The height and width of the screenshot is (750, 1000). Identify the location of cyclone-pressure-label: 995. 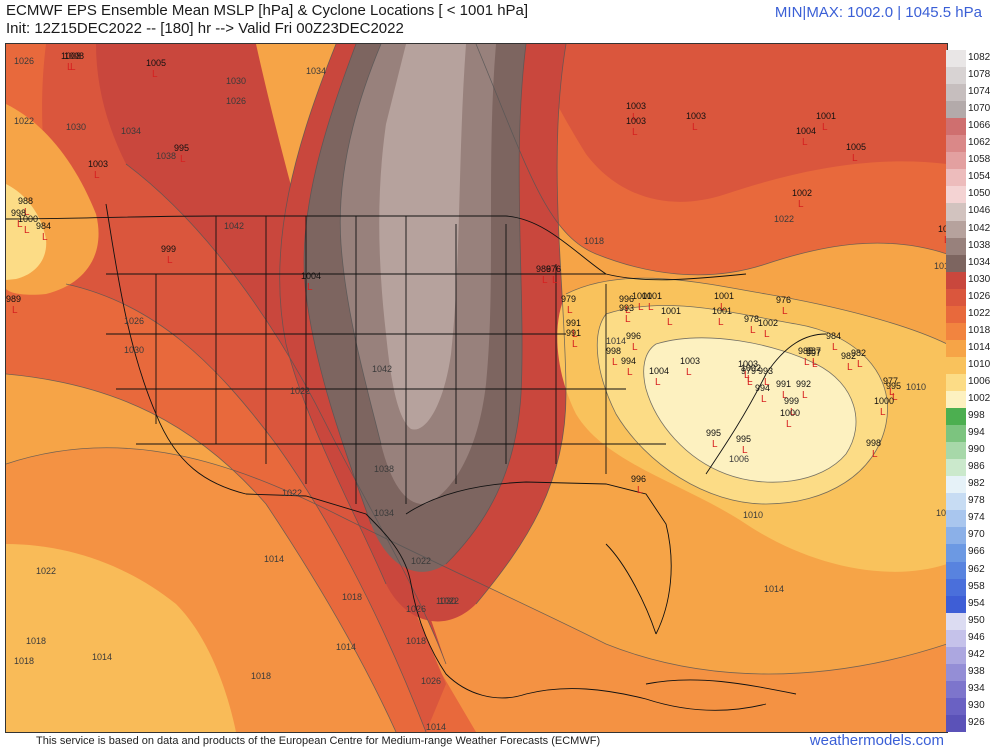
(181, 148).